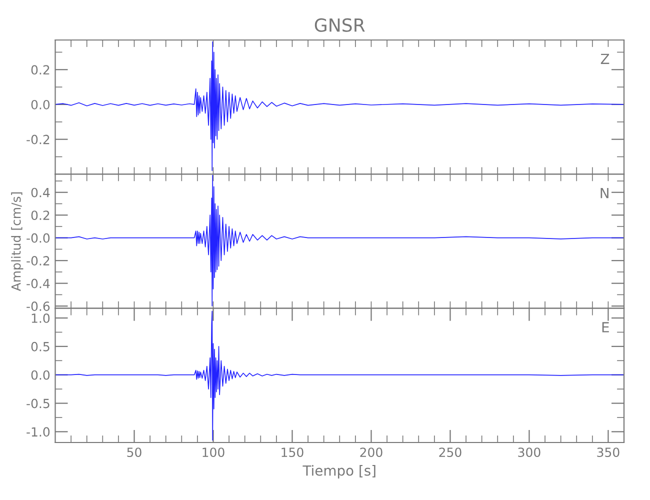 This screenshot has height=500, width=650. I want to click on x-tick-label: 200, so click(371, 453).